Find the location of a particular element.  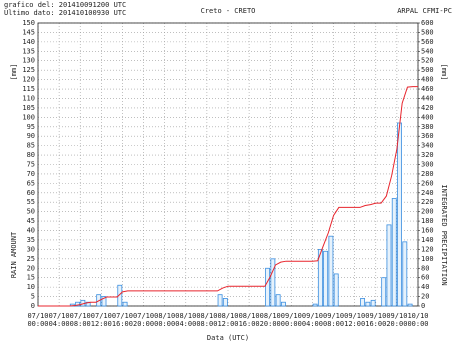

y-tick-label: 25 is located at coordinates (31, 259).